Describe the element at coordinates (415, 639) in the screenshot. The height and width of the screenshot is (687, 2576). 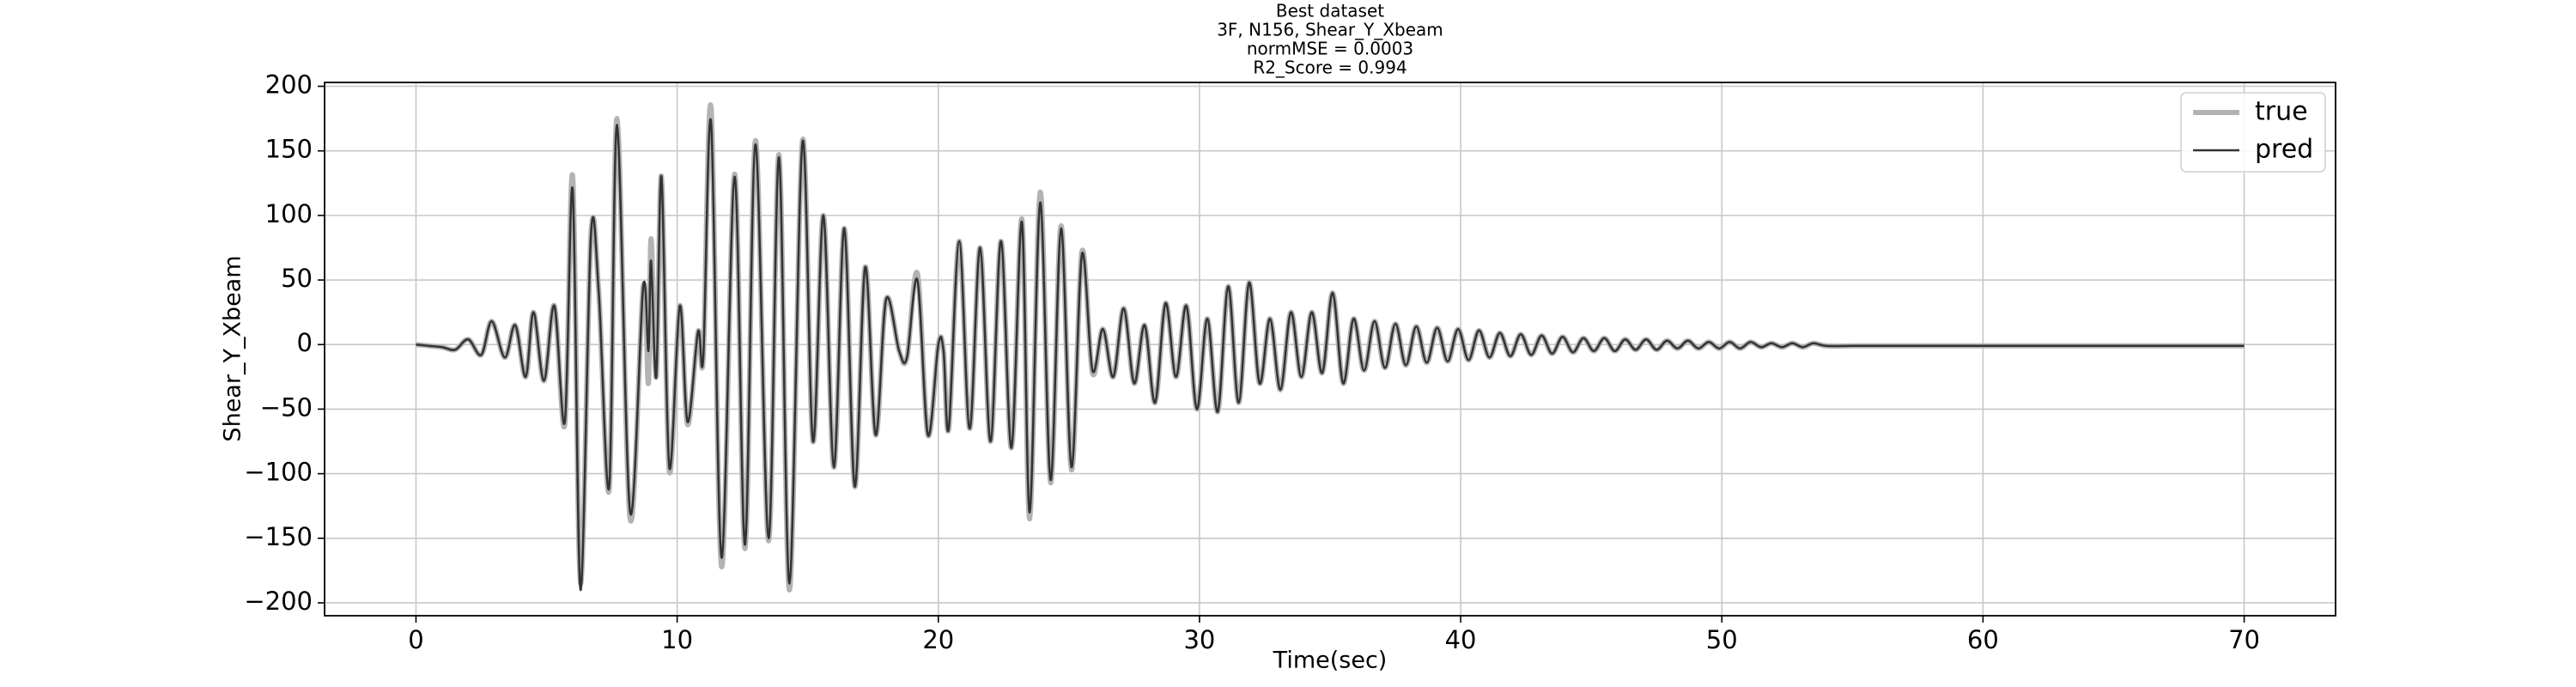
I see `x-tick-label: 0` at that location.